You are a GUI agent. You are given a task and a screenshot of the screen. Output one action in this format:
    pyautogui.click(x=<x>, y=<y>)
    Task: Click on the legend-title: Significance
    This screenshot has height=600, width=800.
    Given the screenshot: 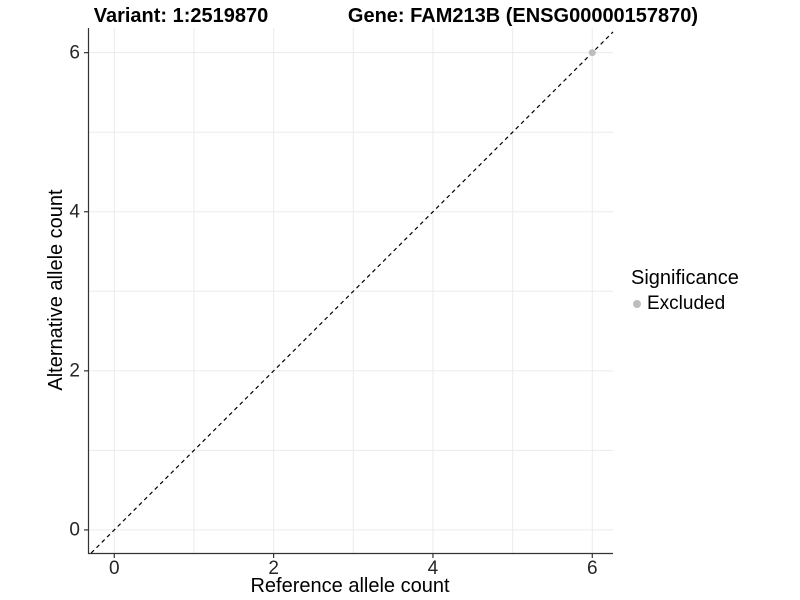 What is the action you would take?
    pyautogui.click(x=685, y=278)
    